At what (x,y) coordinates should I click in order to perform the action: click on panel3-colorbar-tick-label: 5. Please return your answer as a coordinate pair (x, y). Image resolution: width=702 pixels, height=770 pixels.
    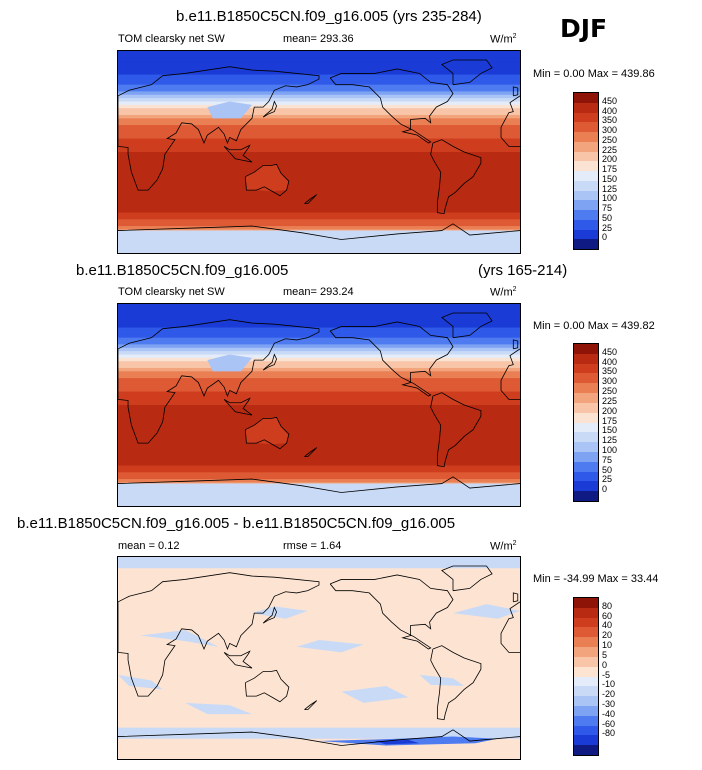
    Looking at the image, I should click on (605, 654).